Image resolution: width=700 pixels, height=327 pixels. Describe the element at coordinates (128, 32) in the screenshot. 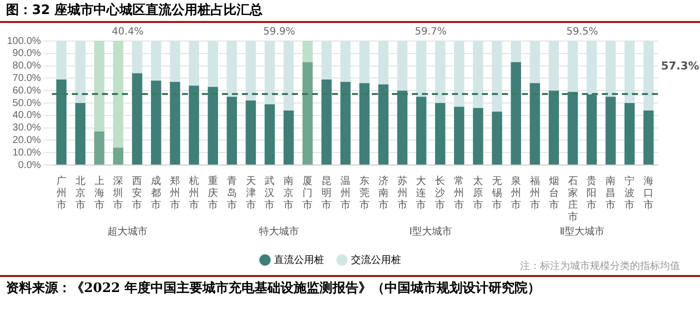

I see `text: 40.4%` at that location.